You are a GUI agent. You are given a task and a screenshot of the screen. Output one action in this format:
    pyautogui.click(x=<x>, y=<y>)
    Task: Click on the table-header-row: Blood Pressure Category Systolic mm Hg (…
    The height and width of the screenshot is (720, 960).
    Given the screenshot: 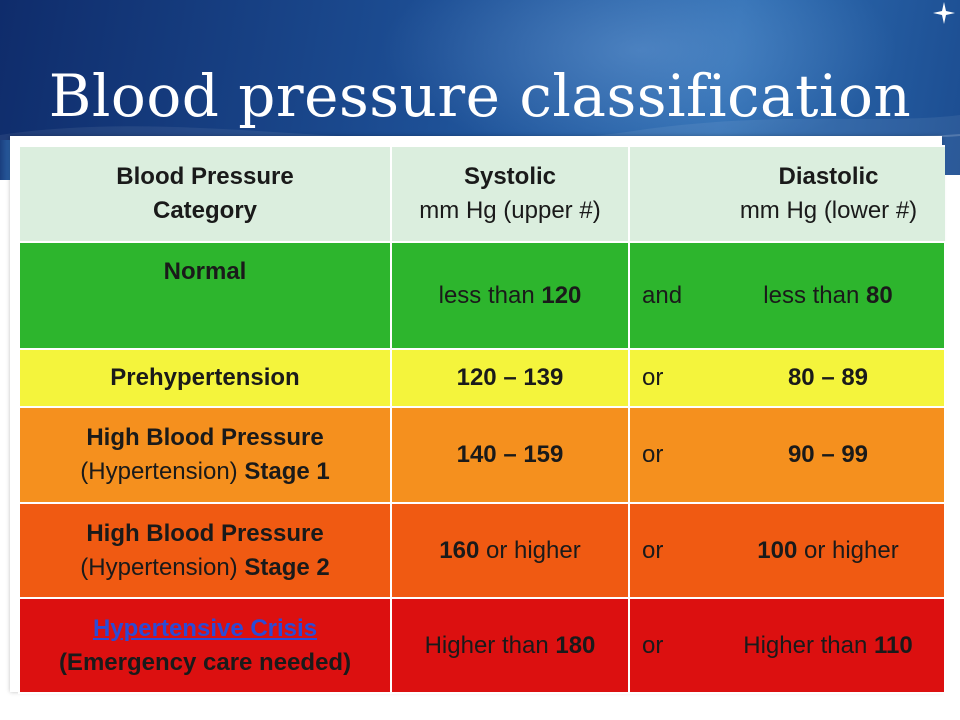 What is the action you would take?
    pyautogui.click(x=481, y=194)
    